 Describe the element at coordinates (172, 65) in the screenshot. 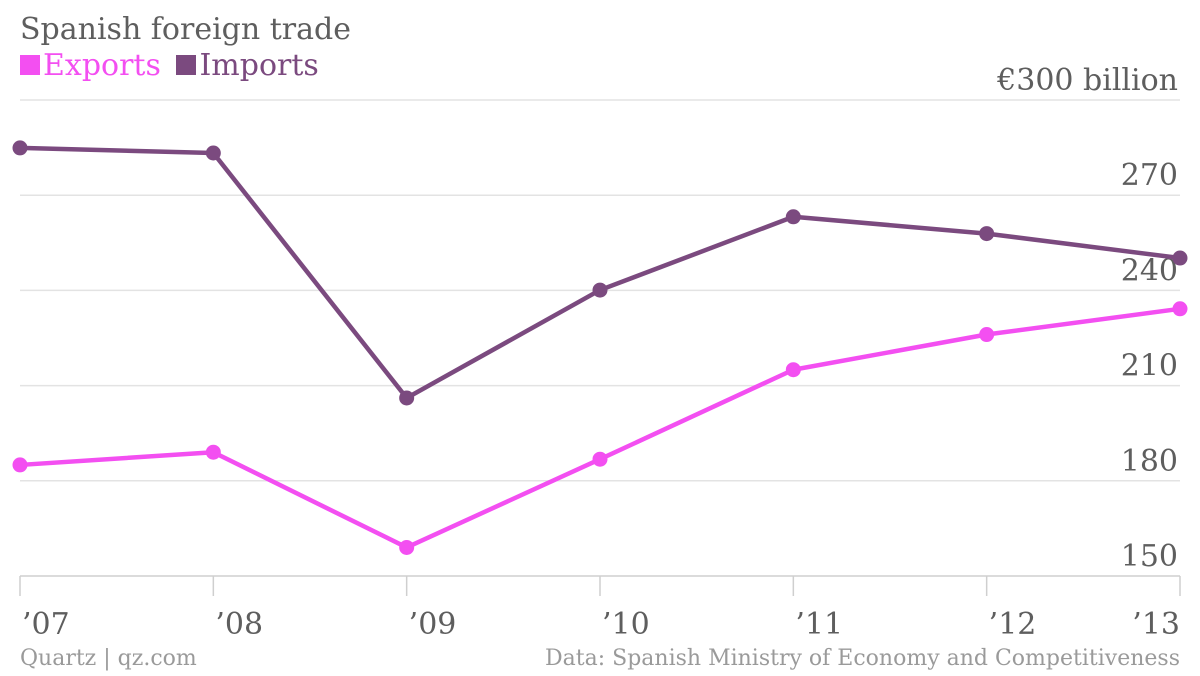

I see `legend: Exports Imports` at that location.